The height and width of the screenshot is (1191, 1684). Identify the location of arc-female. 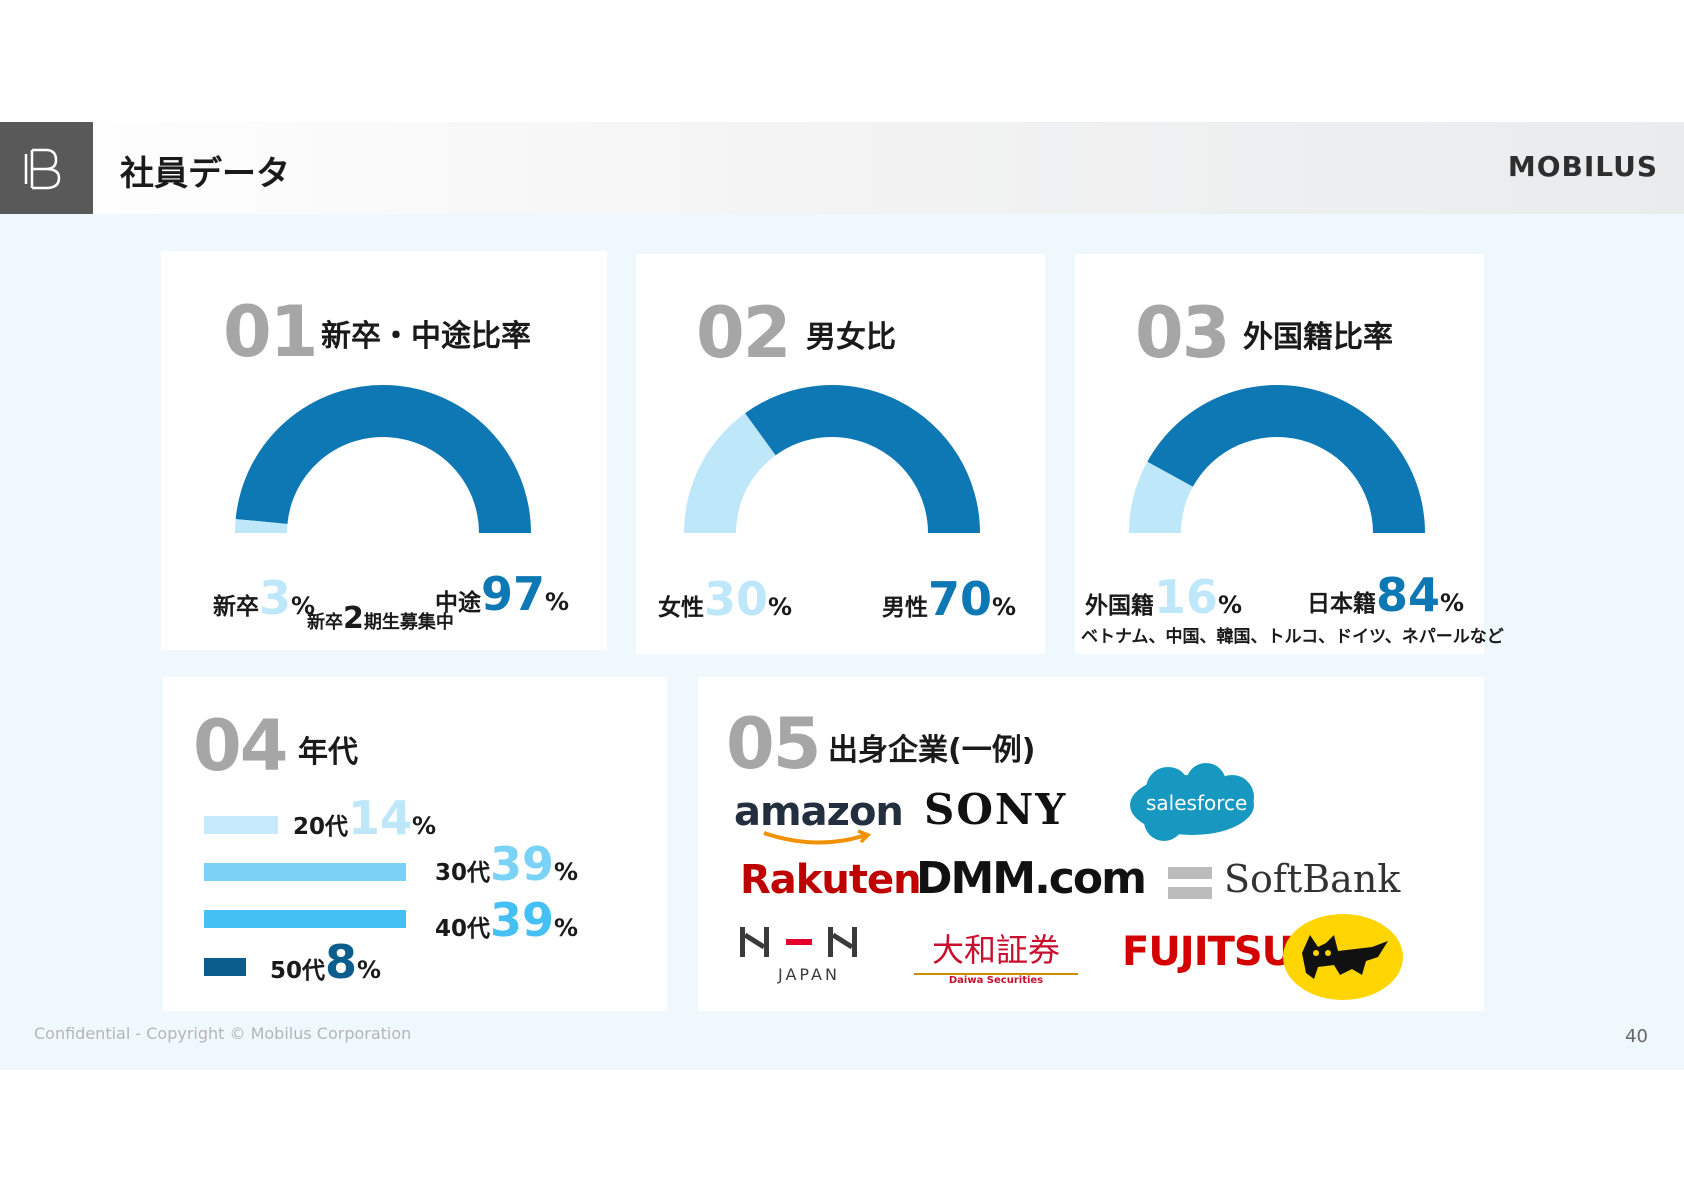
(730, 473).